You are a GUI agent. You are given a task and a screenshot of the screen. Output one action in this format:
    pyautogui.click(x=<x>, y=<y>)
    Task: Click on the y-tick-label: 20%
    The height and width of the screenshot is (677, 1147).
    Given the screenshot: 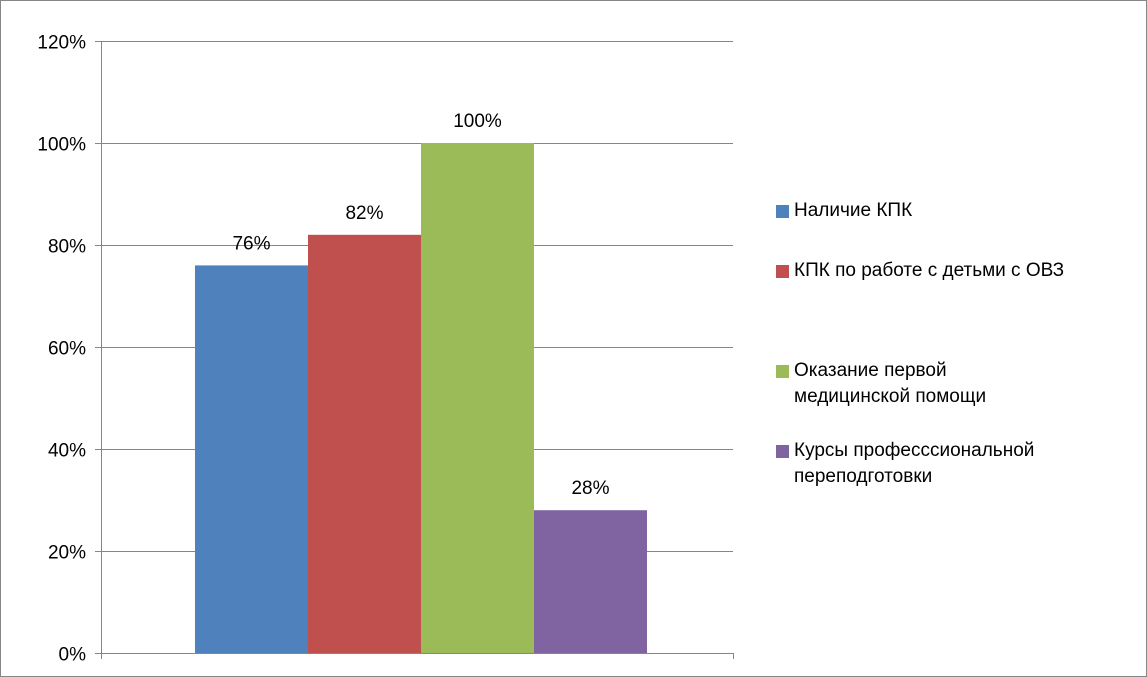 What is the action you would take?
    pyautogui.click(x=67, y=553)
    